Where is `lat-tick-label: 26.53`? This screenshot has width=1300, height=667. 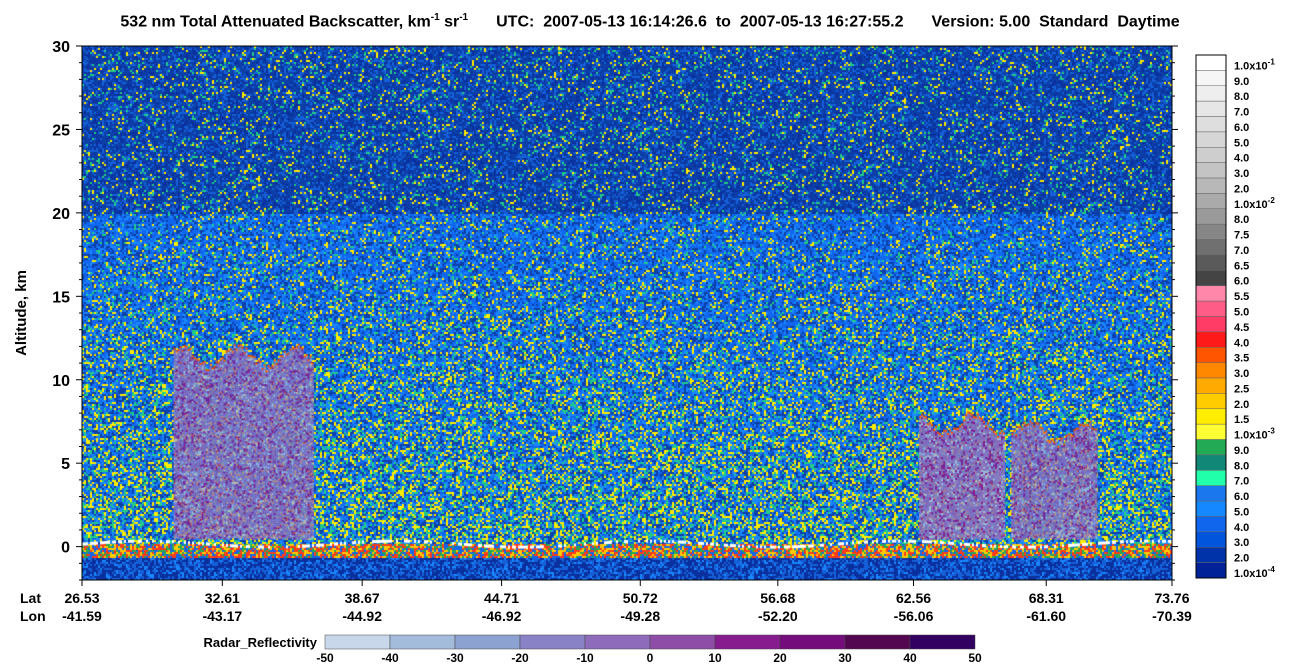 lat-tick-label: 26.53 is located at coordinates (81, 598).